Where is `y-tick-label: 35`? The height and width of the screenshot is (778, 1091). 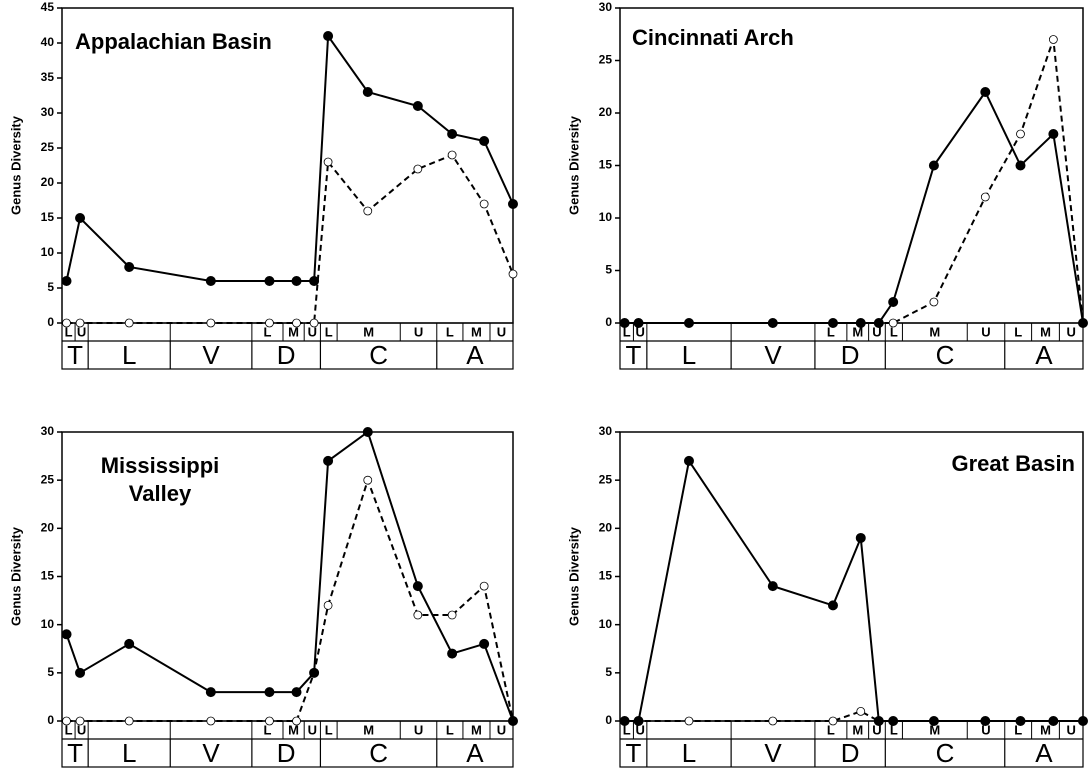 y-tick-label: 35 is located at coordinates (48, 77).